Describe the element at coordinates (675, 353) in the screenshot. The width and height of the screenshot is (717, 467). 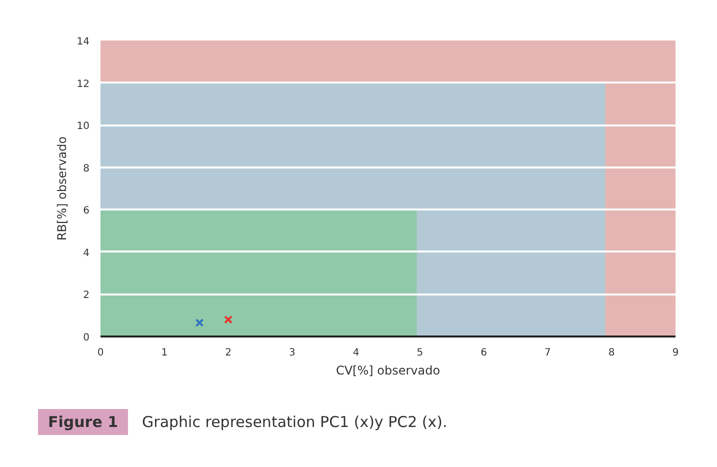
I see `x-tick-label: 9` at that location.